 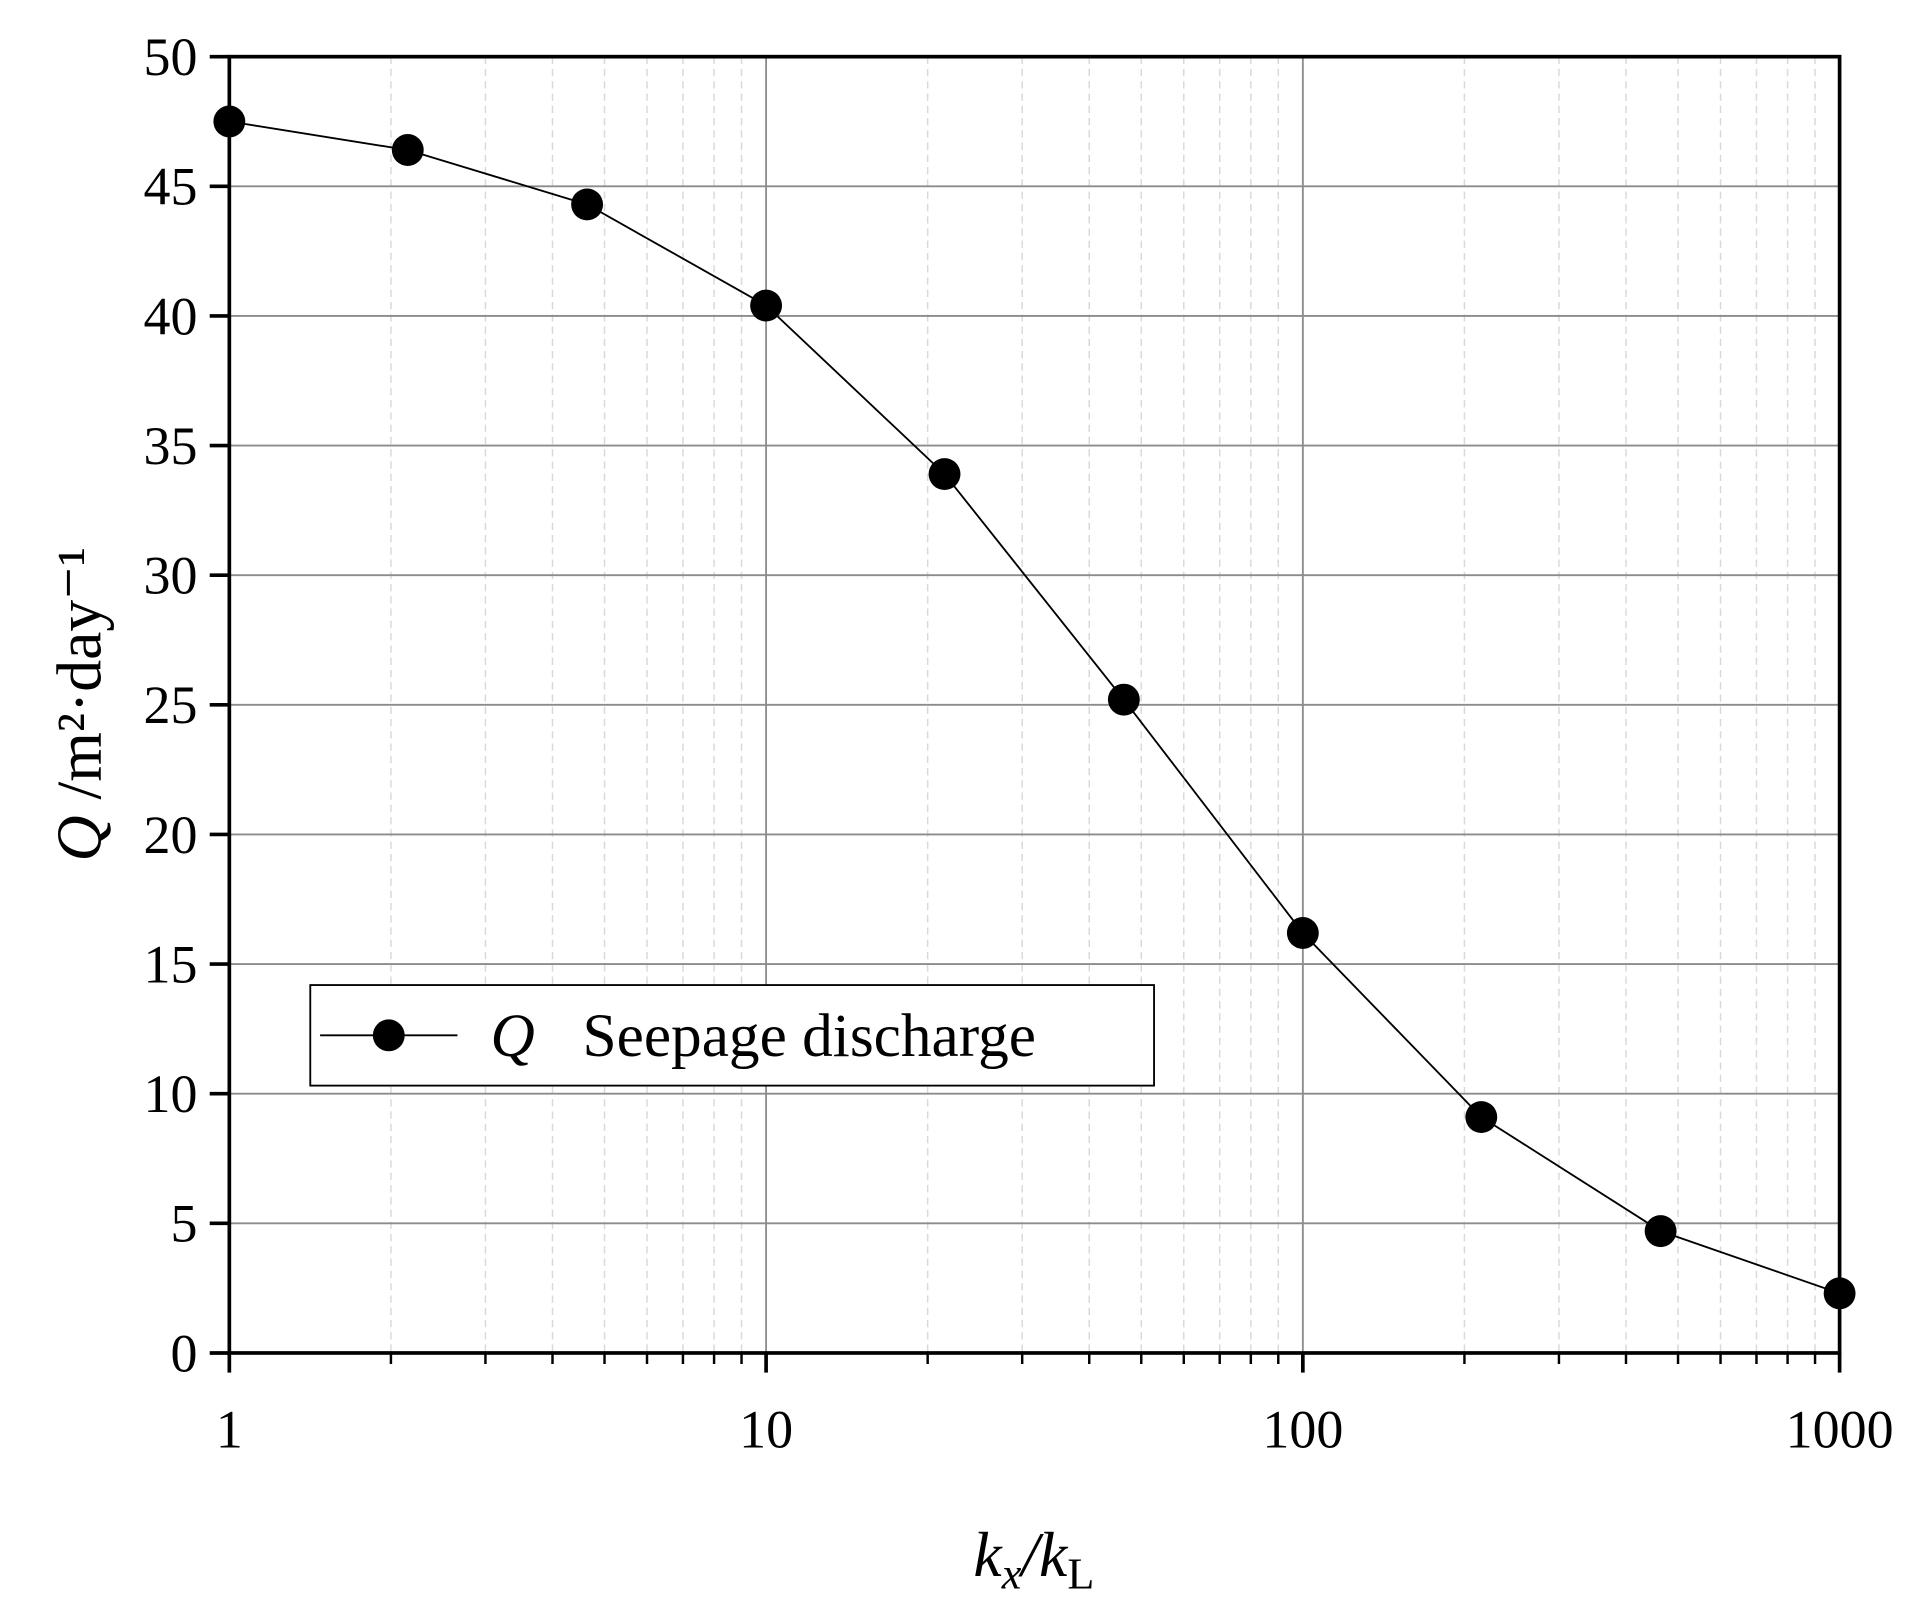 I want to click on x-tick-label: 100, so click(x=1302, y=1429).